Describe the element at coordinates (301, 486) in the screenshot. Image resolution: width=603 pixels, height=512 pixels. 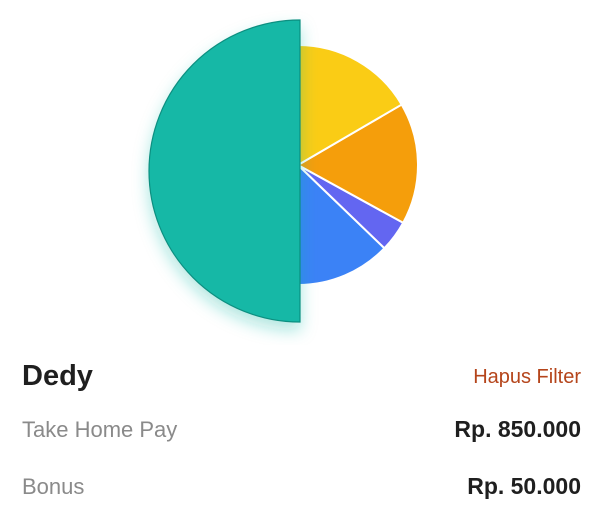
I see `bonus-row: Bonus Rp. 50.000` at that location.